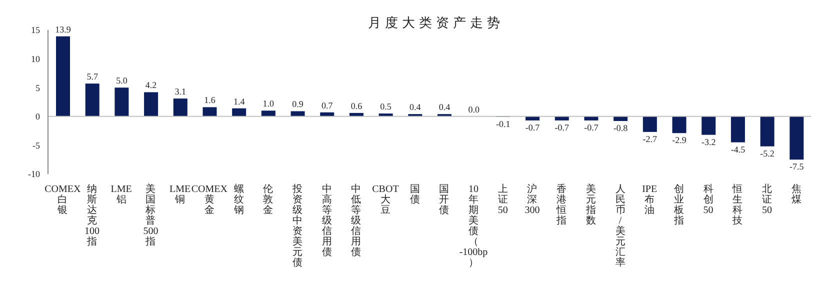  I want to click on x-tick-label: 焦煤, so click(796, 194).